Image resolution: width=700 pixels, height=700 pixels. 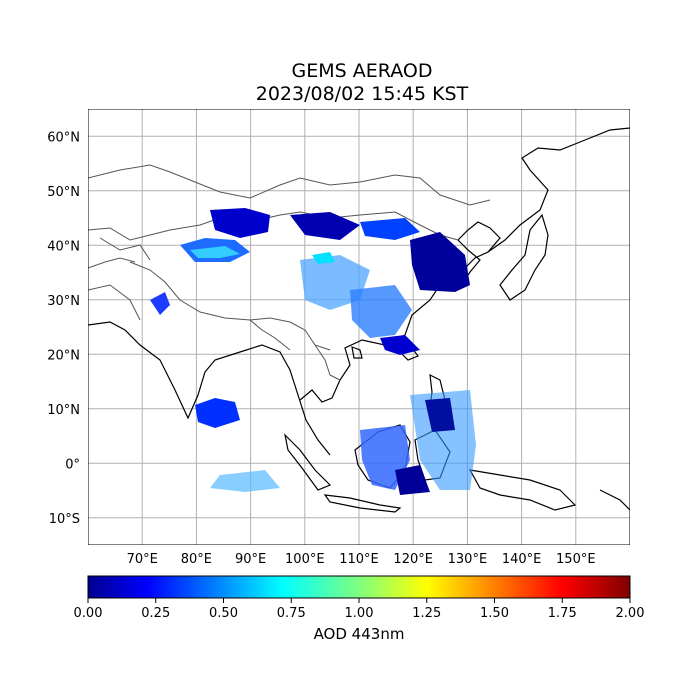 What do you see at coordinates (155, 613) in the screenshot?
I see `colorbar-tick-label: 0.25` at bounding box center [155, 613].